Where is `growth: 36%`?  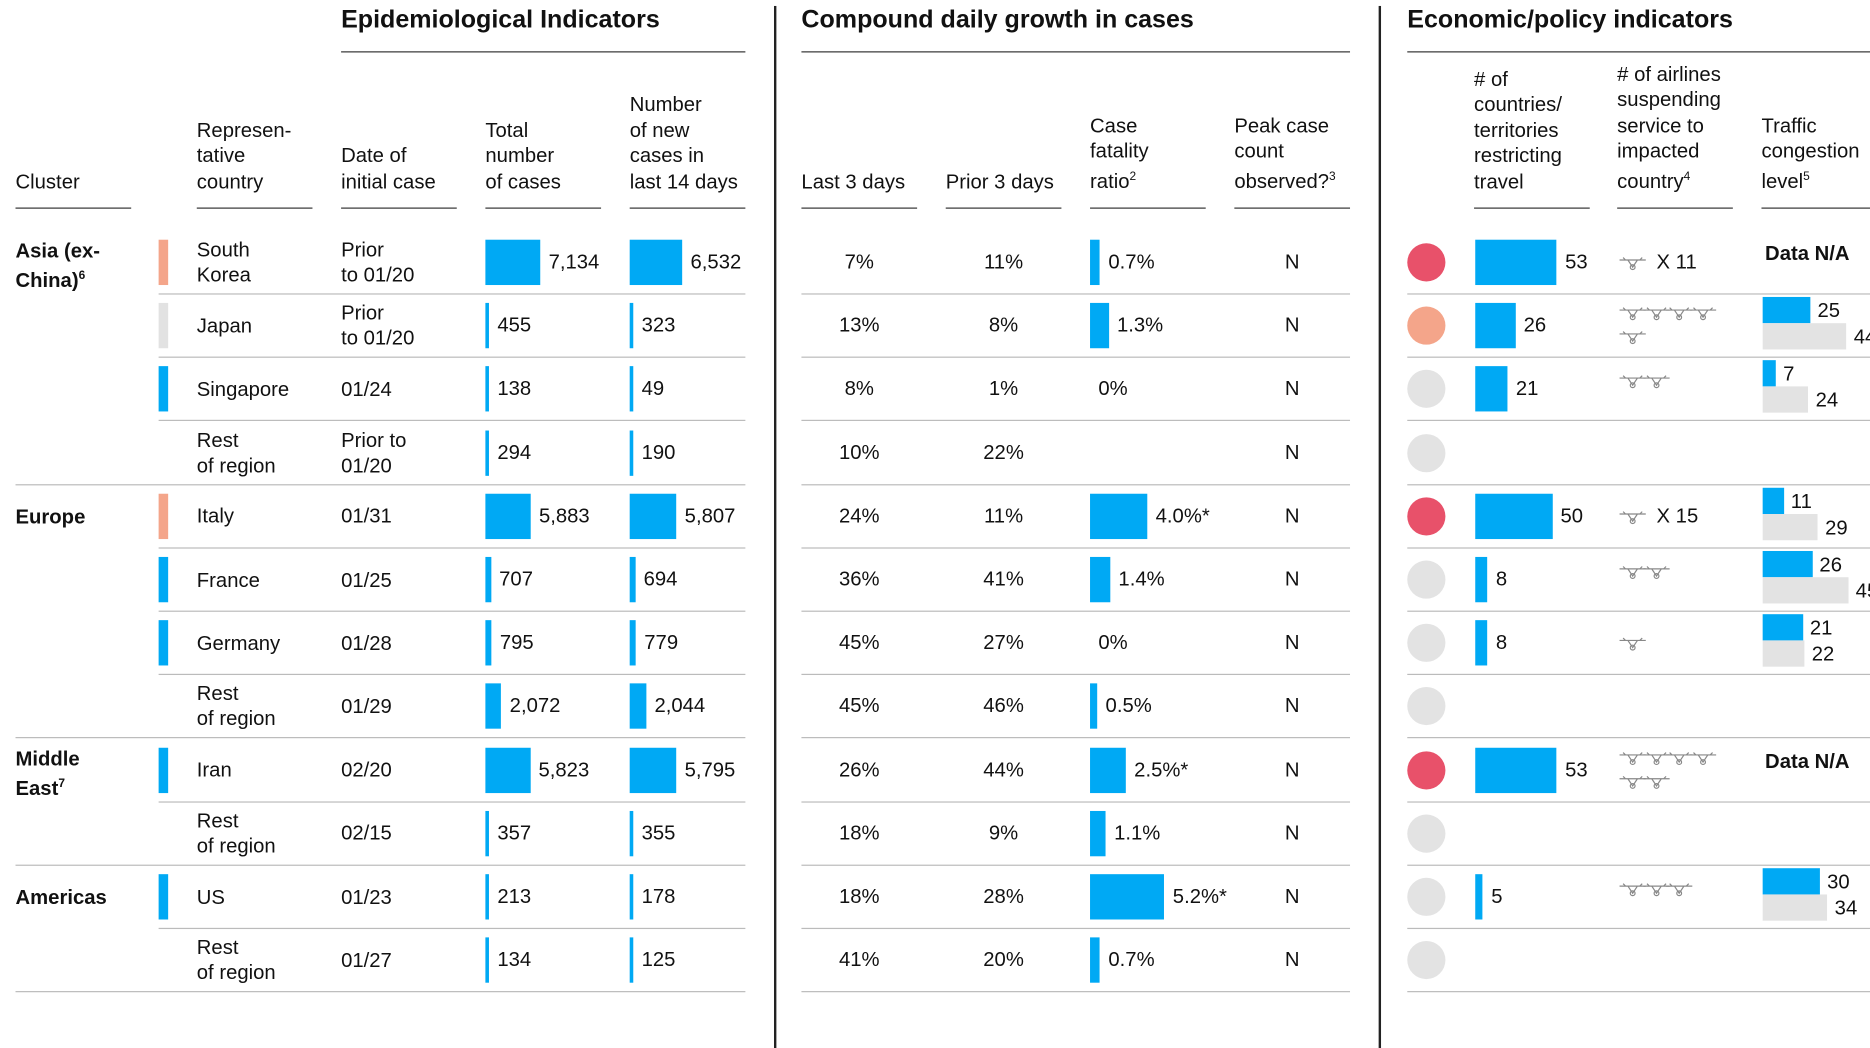 growth: 36% is located at coordinates (859, 579).